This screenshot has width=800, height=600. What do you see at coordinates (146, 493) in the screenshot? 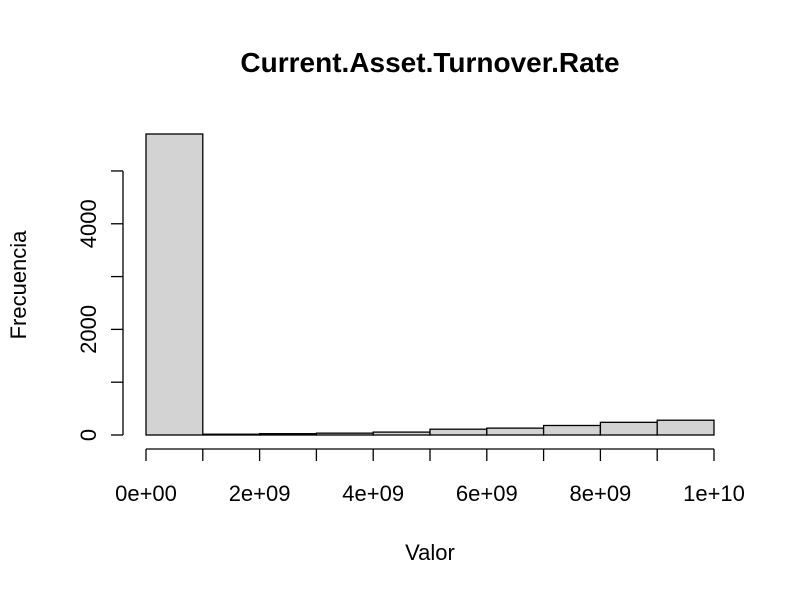
I see `x-tick-label: 0e+00` at bounding box center [146, 493].